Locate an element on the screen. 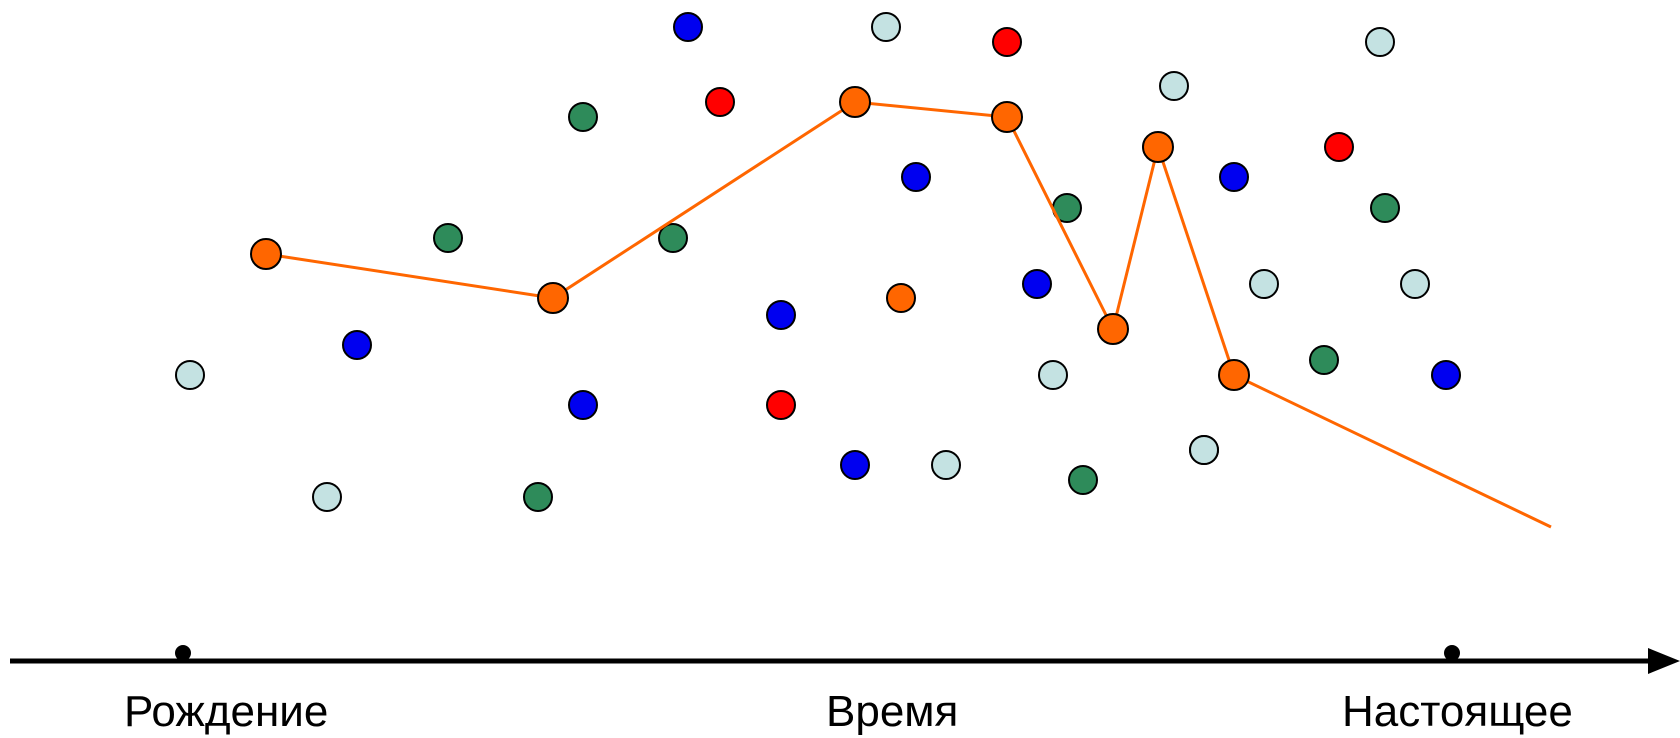 The image size is (1680, 738). birth-tick is located at coordinates (183, 653).